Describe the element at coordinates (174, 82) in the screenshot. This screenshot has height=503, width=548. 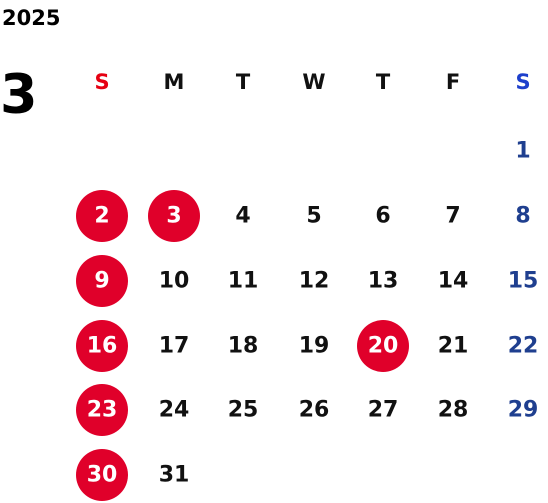
I see `weekday-label: M` at that location.